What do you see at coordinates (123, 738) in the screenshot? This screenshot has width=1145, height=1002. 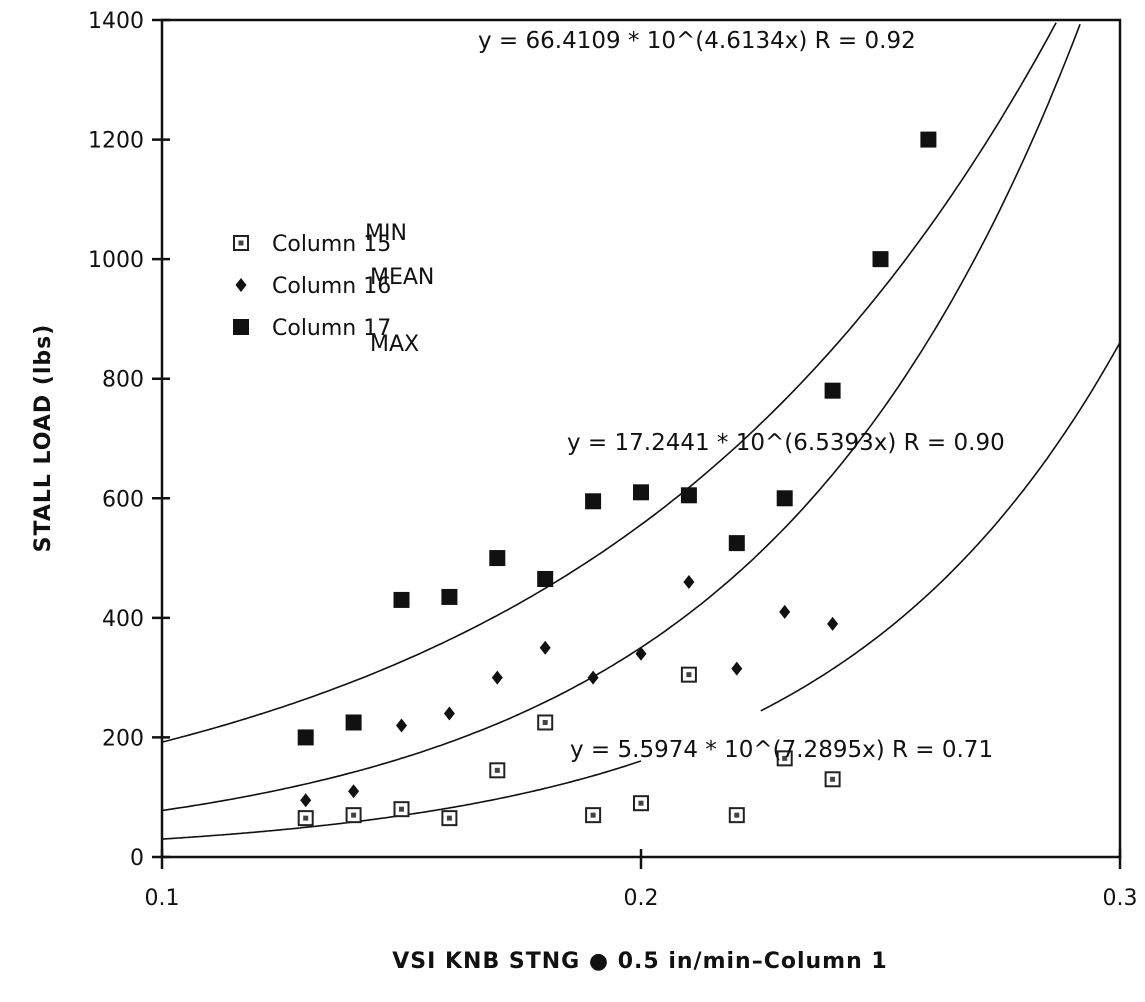 I see `y-tick-label: 200` at bounding box center [123, 738].